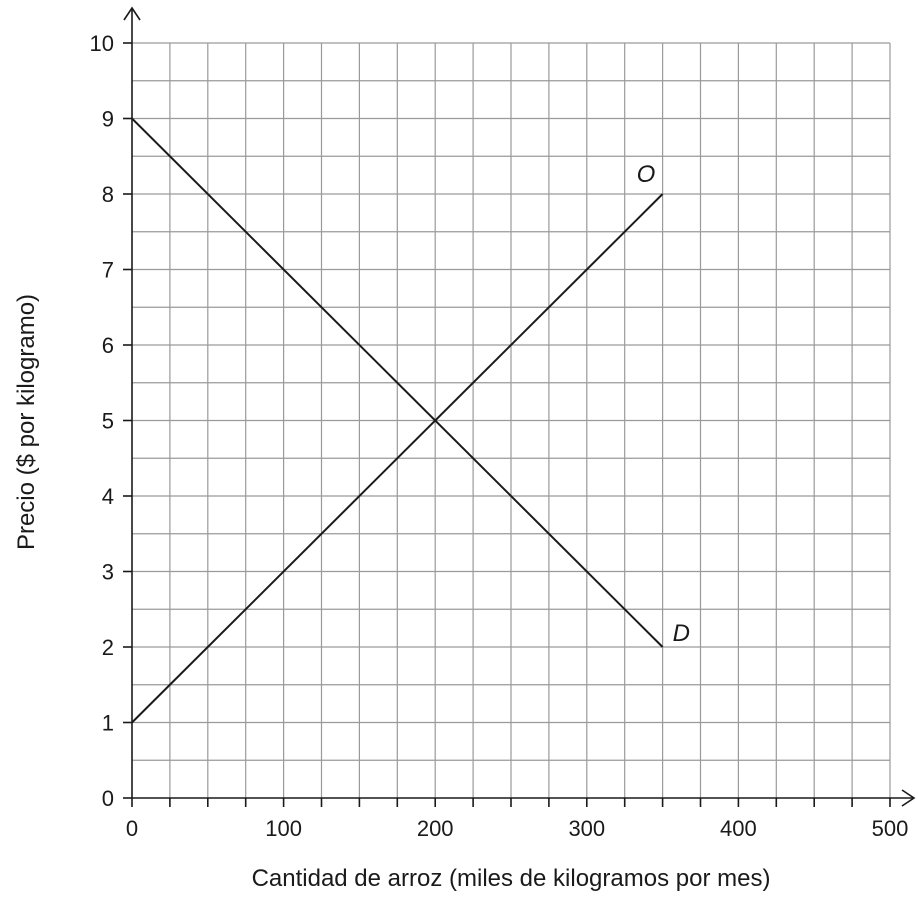 The height and width of the screenshot is (910, 918). Describe the element at coordinates (108, 723) in the screenshot. I see `y-tick-label: 1` at that location.